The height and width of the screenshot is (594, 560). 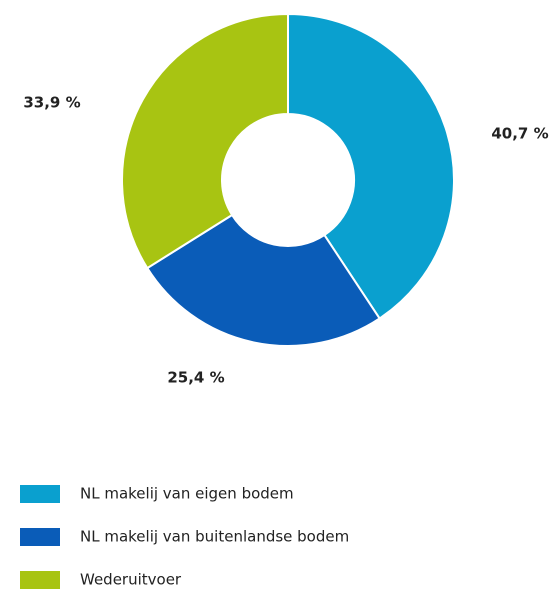 I want to click on value-label: 33,9 %, so click(x=51, y=103).